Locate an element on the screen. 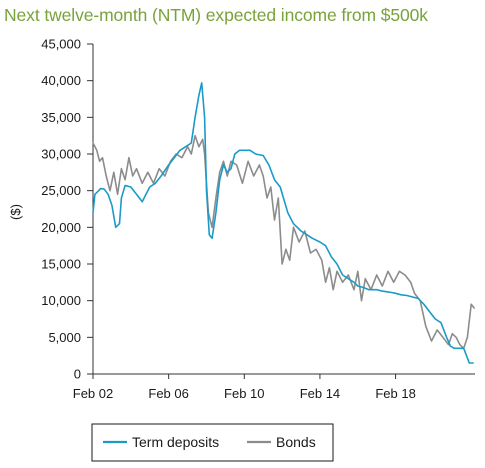 The width and height of the screenshot is (485, 468). legend: Term deposits Bonds is located at coordinates (212, 442).